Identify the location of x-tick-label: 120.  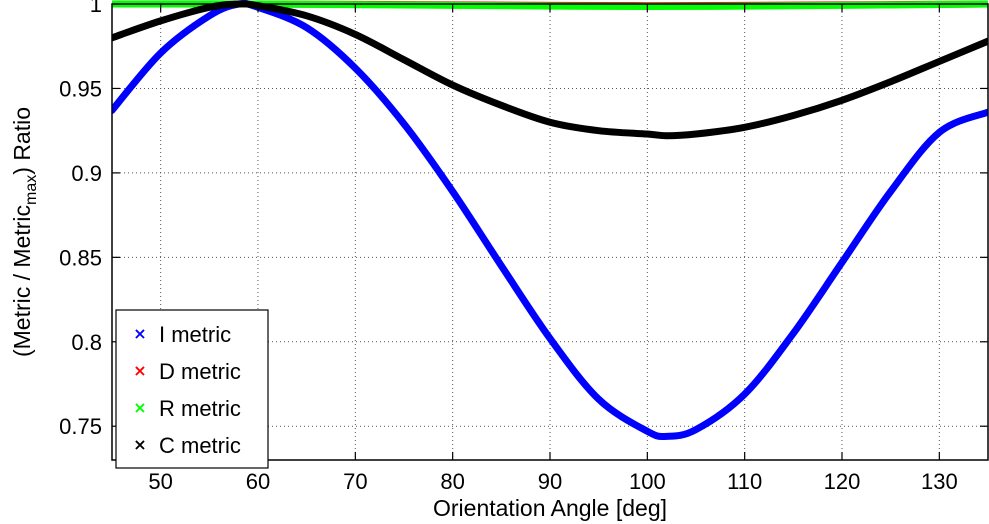
(842, 481).